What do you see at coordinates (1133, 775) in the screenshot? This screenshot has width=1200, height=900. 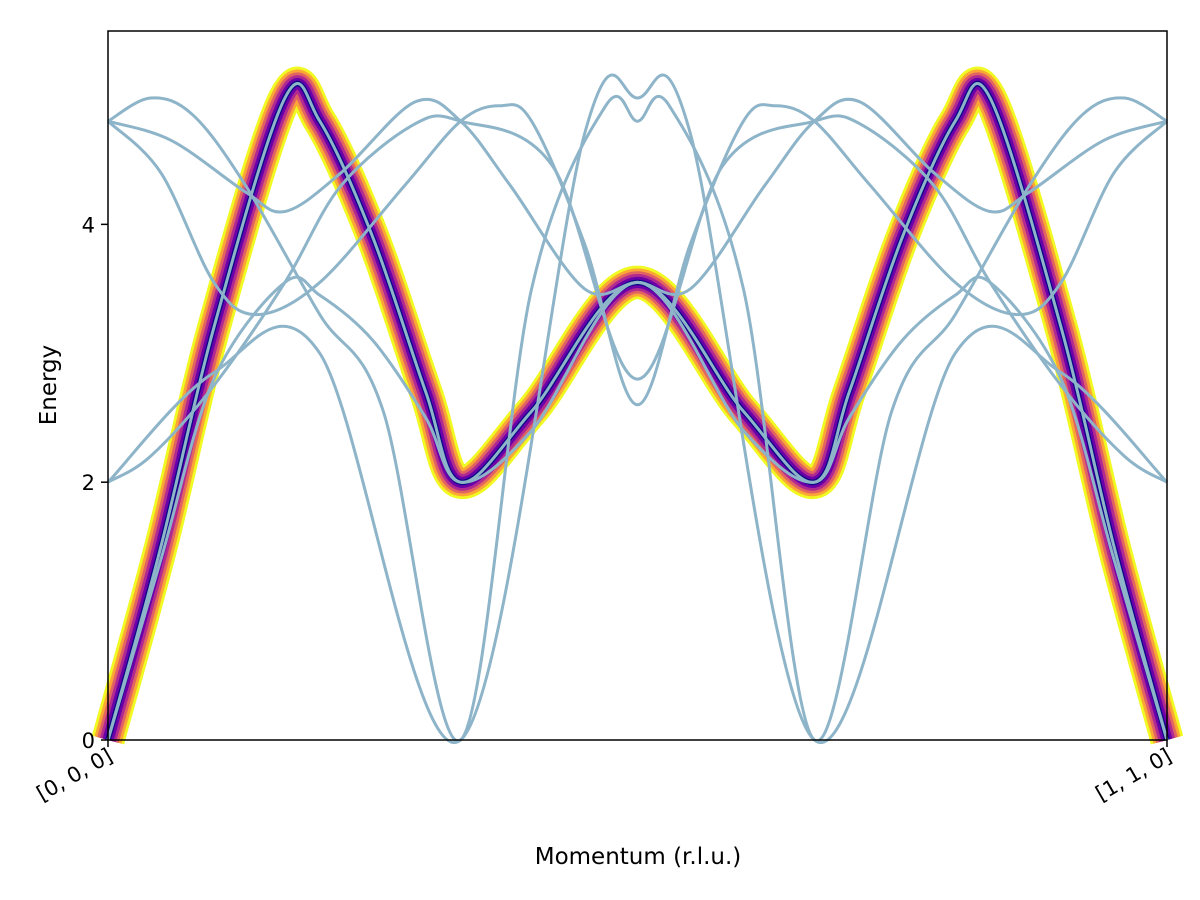 I see `x-tick-label-1: [1, 1, 0]` at bounding box center [1133, 775].